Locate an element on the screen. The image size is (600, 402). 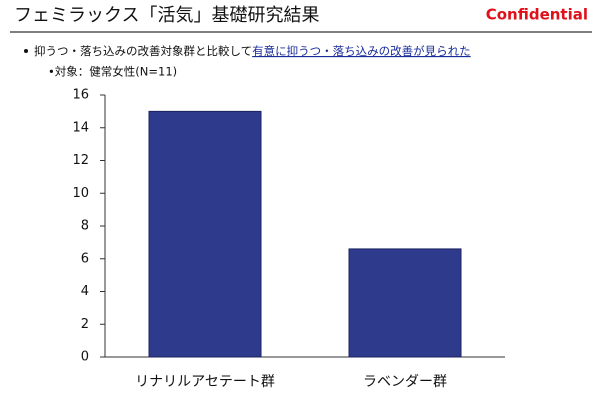
y-tick-label: 4 is located at coordinates (85, 291).